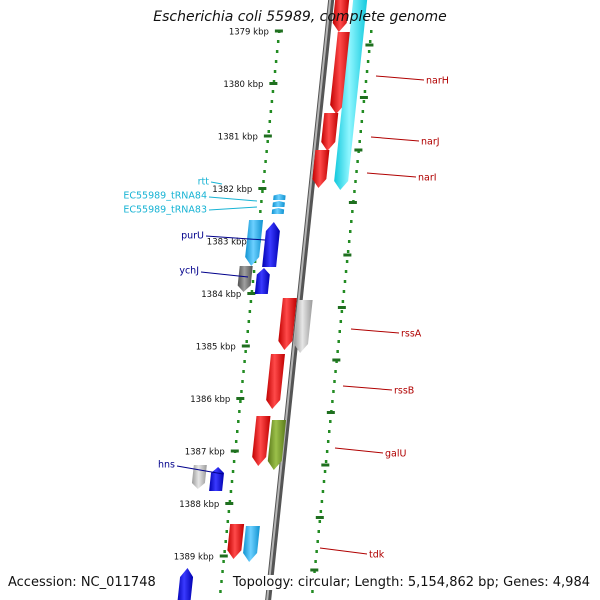 The width and height of the screenshot is (600, 600). I want to click on gene-label-tdk: tdk, so click(377, 555).